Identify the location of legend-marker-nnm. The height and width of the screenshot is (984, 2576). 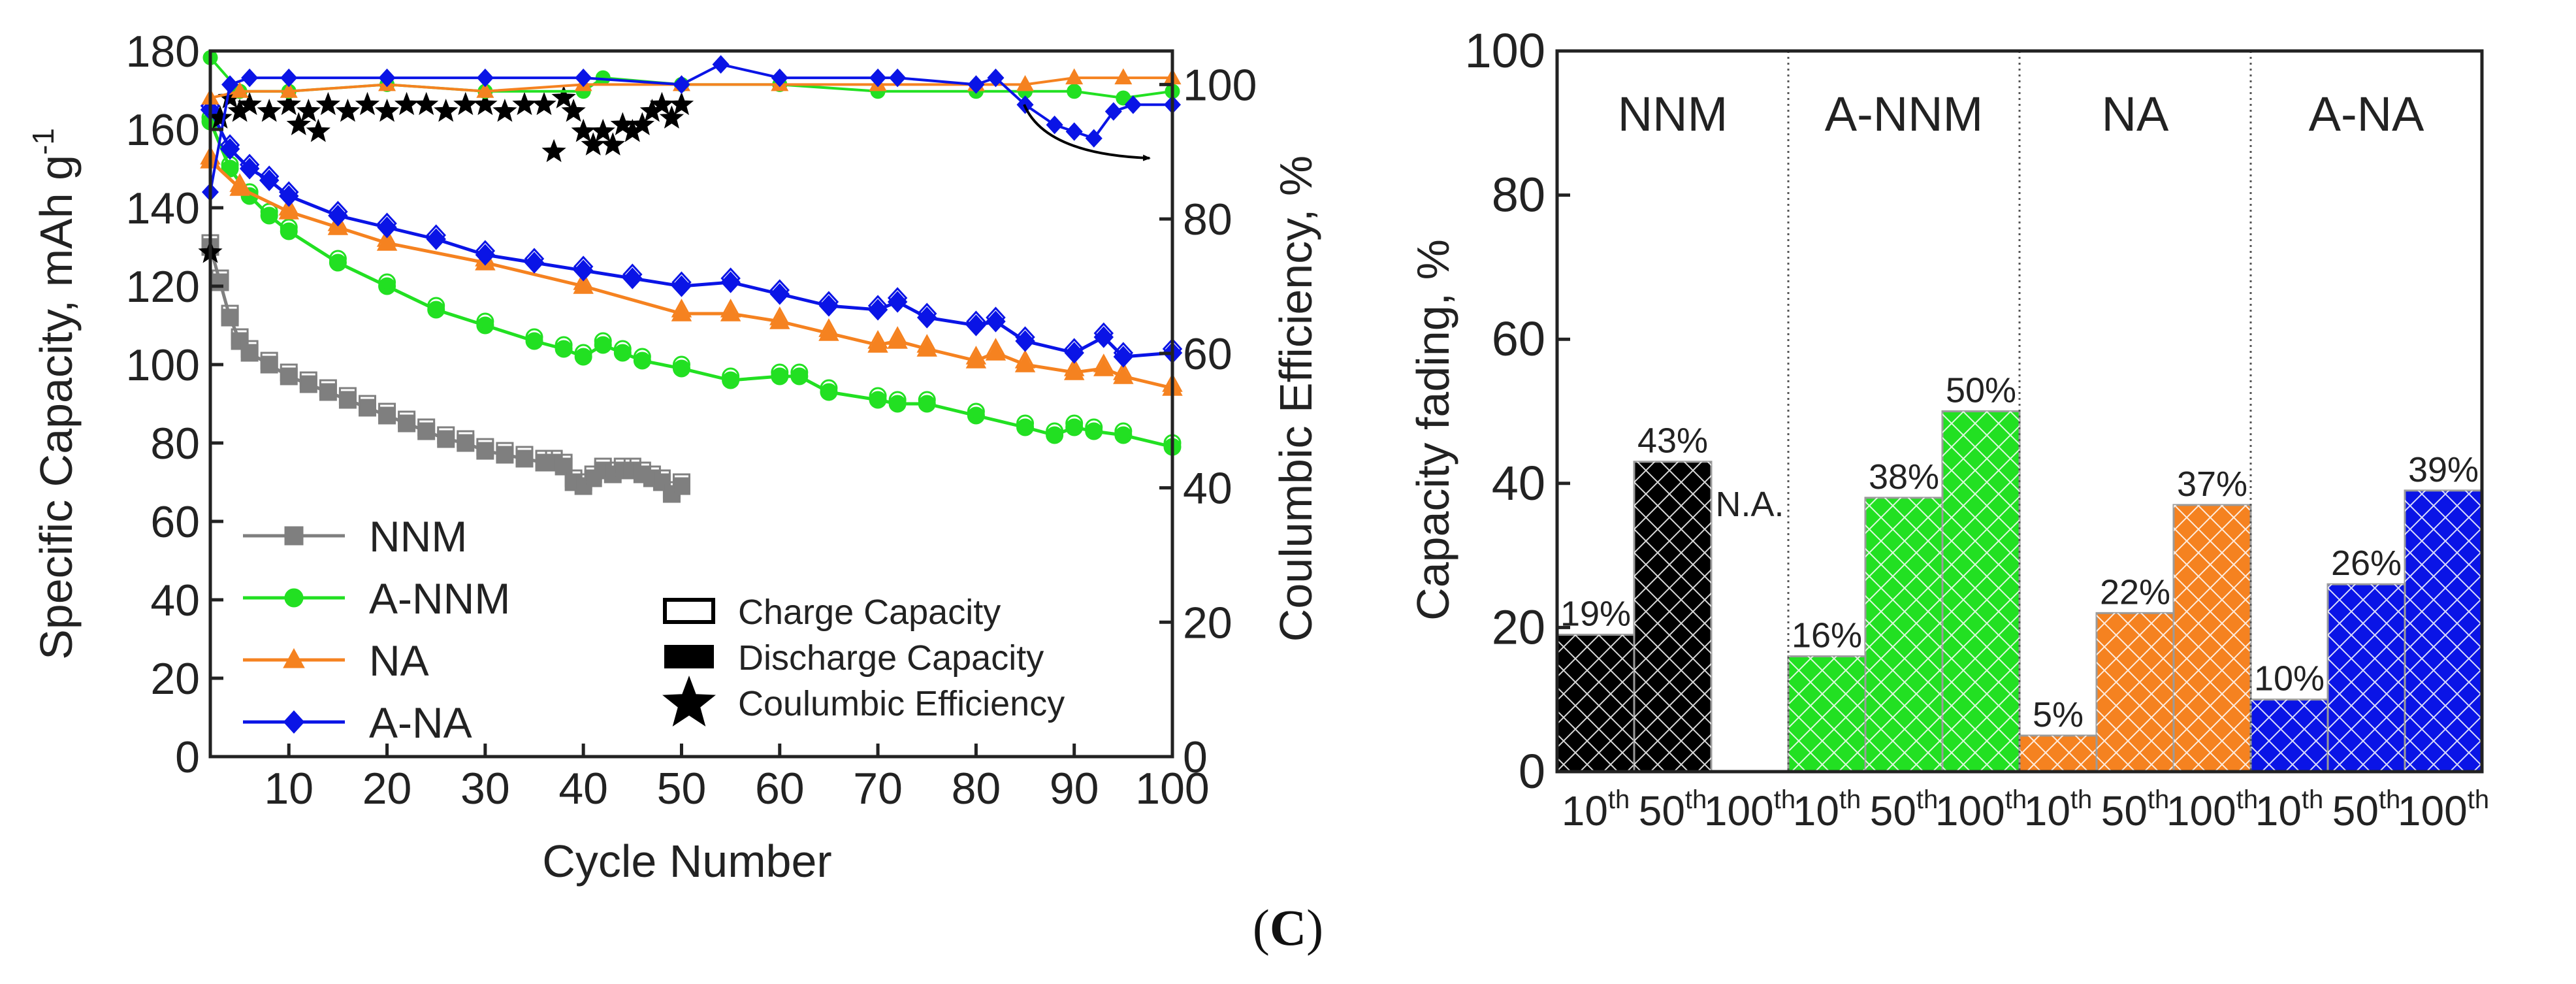
(294, 536).